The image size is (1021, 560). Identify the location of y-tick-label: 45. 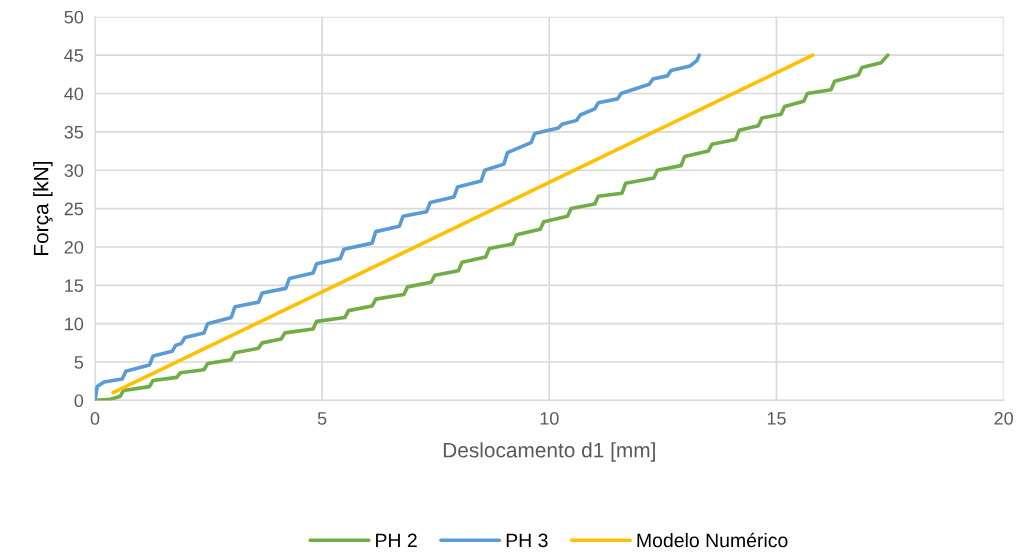
(74, 55).